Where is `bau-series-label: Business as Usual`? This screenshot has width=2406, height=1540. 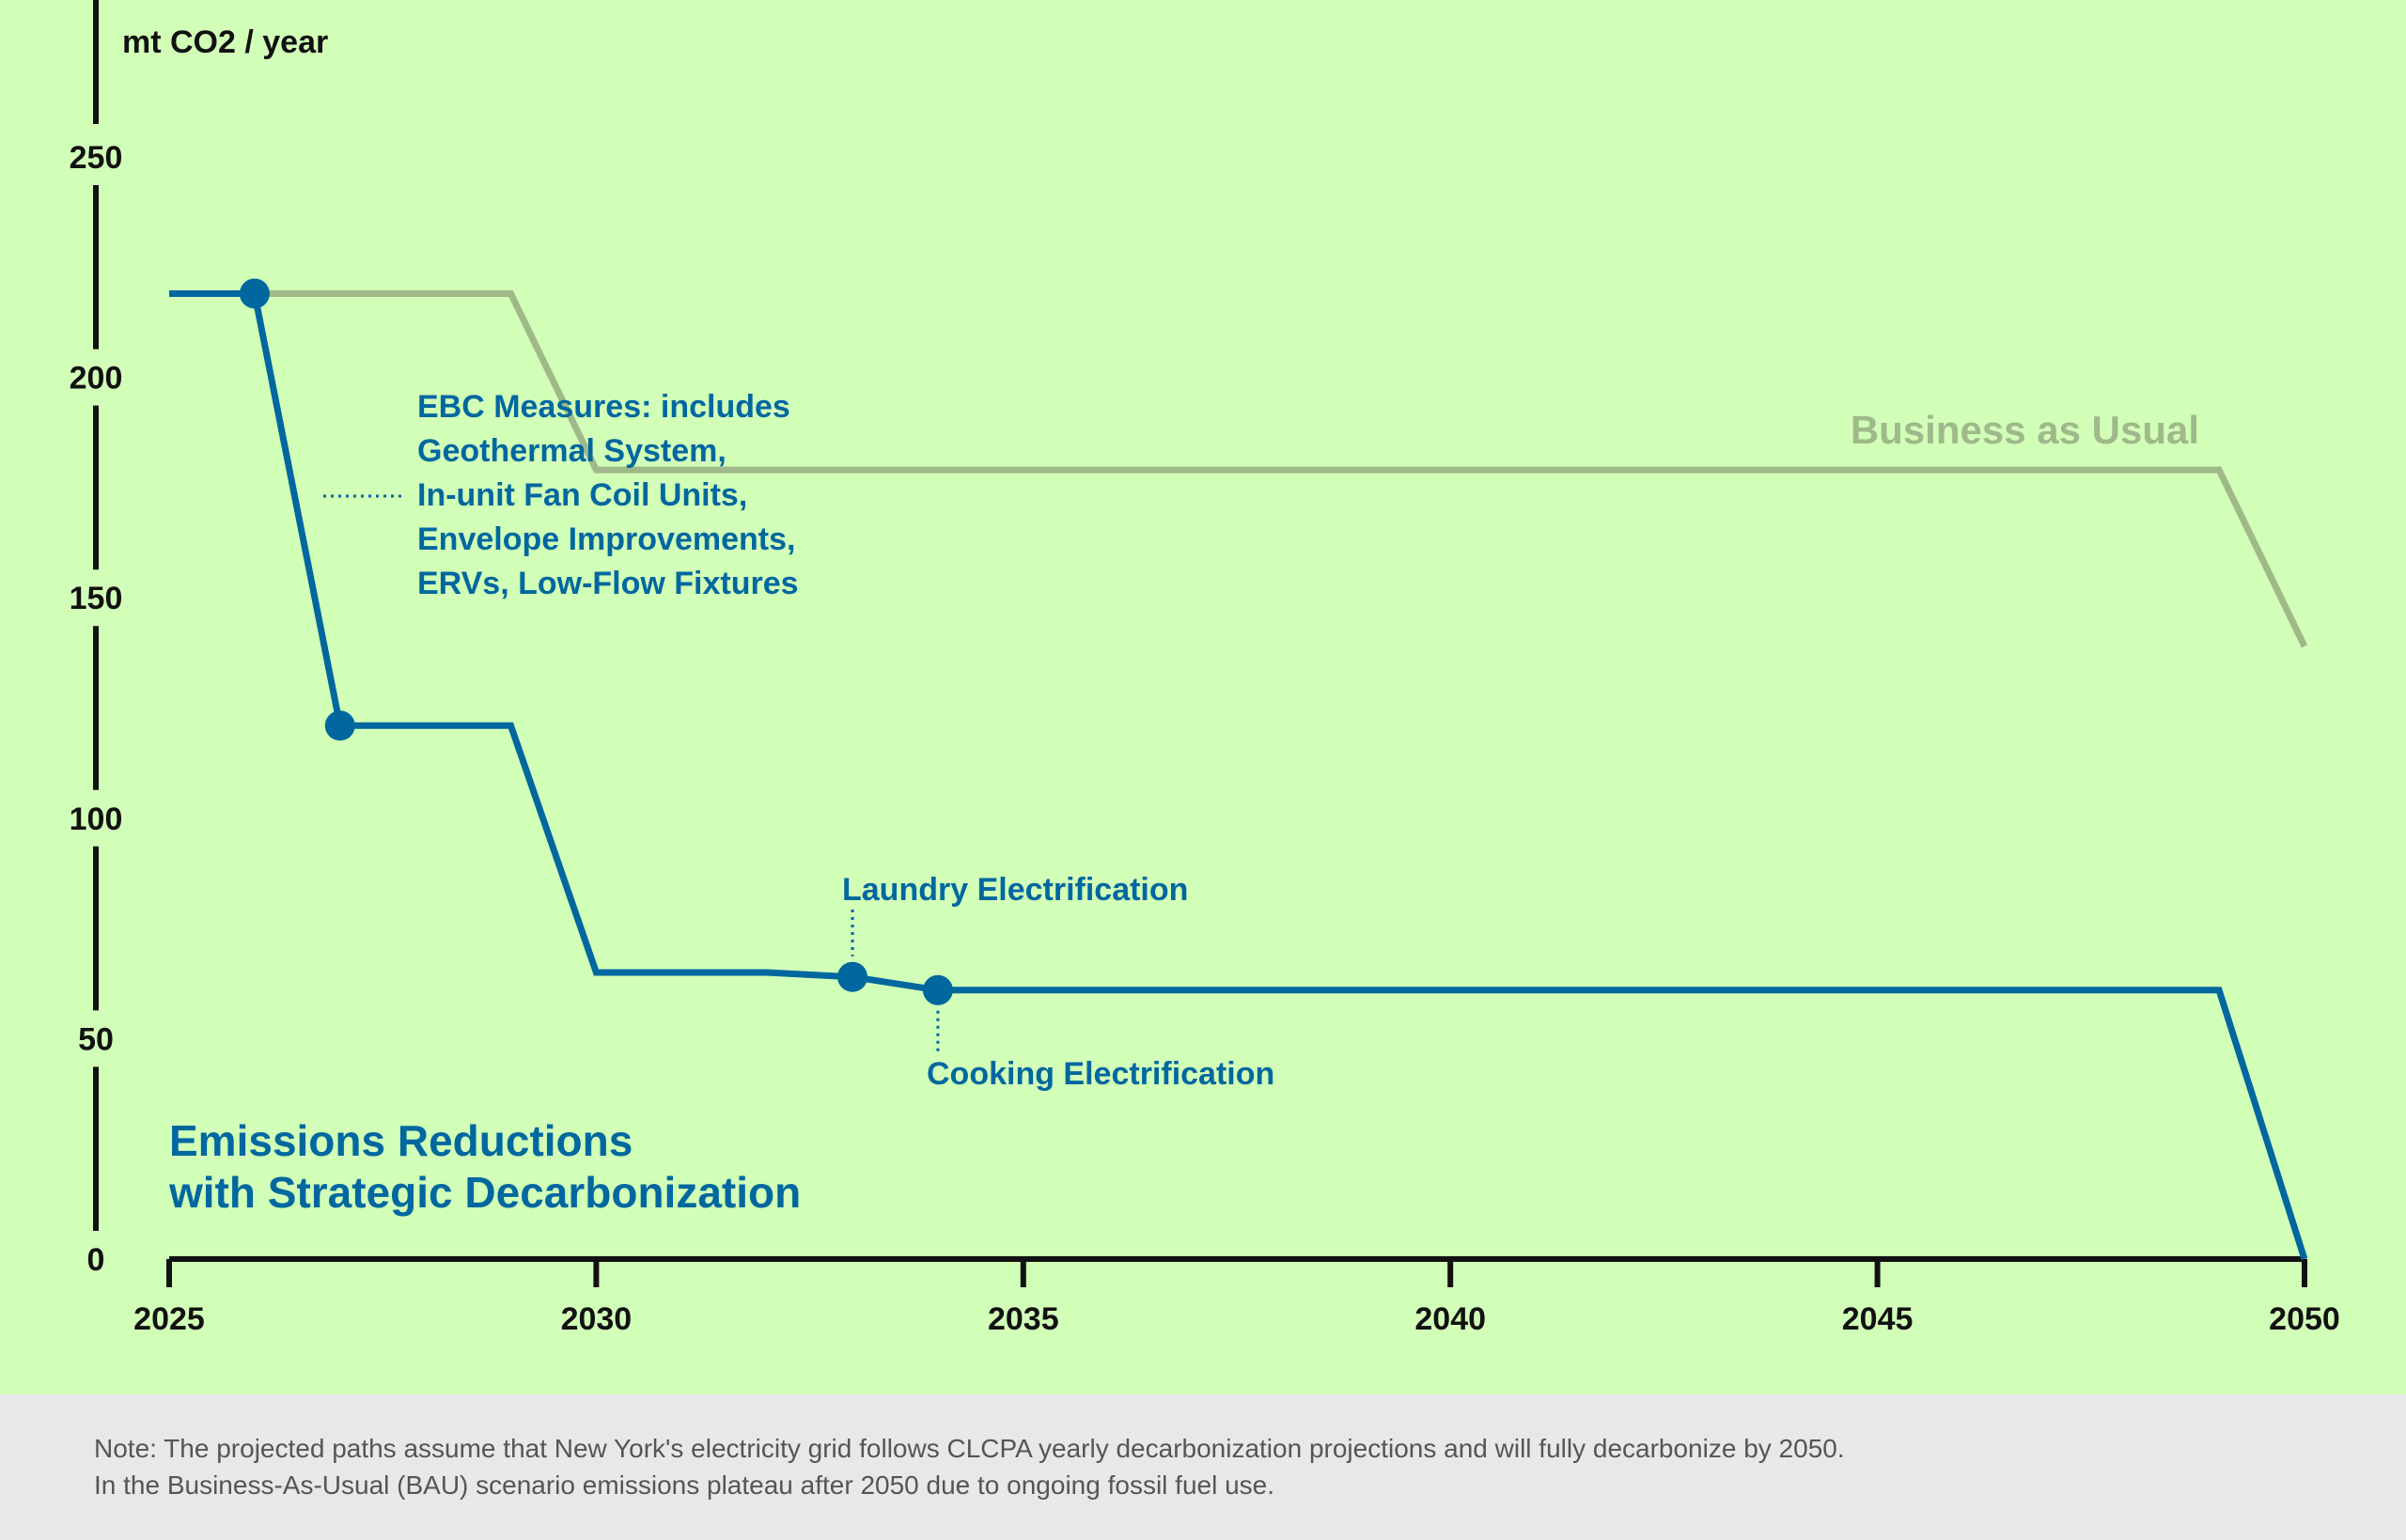 bau-series-label: Business as Usual is located at coordinates (2025, 430).